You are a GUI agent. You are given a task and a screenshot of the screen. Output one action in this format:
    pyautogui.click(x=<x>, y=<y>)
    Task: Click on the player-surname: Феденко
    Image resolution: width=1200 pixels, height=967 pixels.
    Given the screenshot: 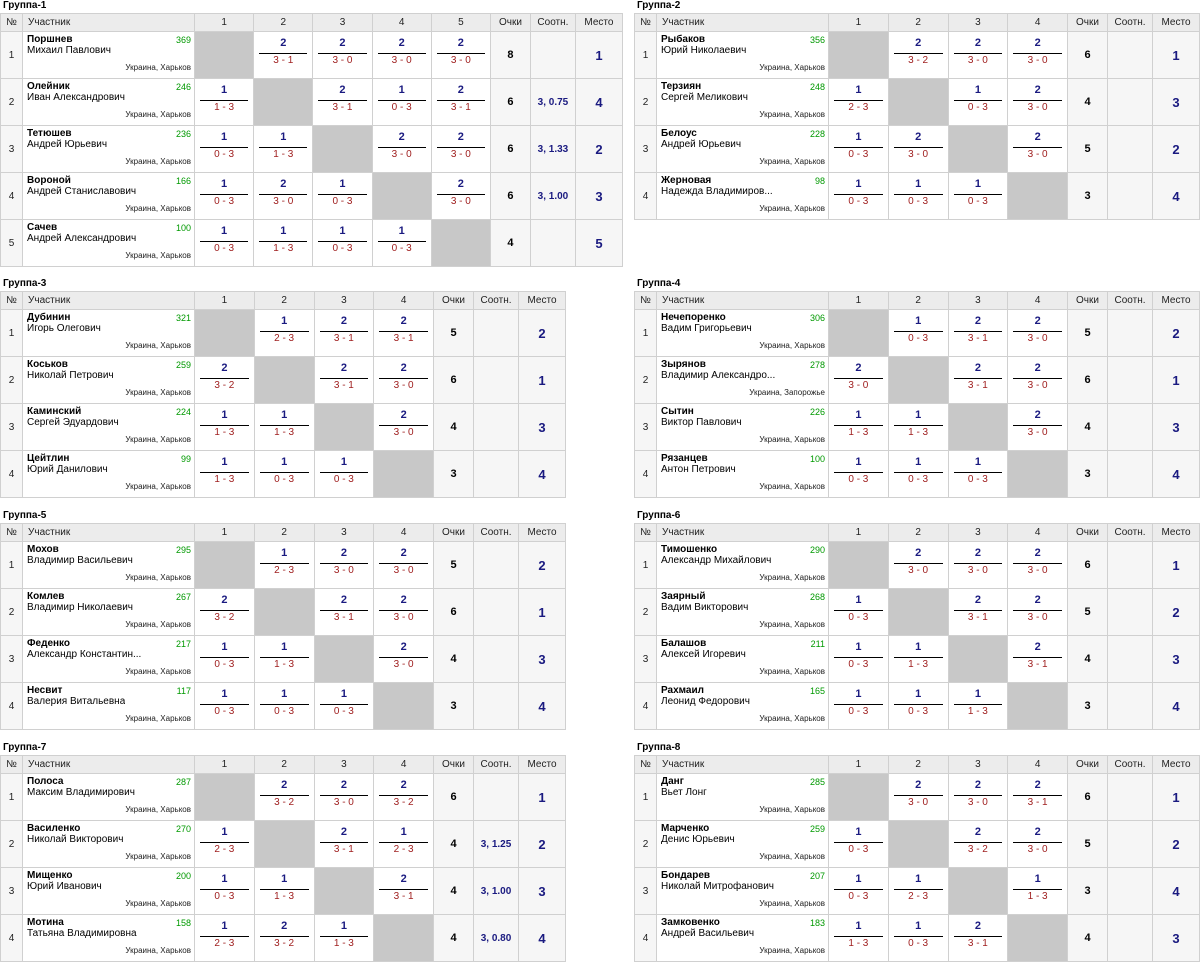 What is the action you would take?
    pyautogui.click(x=49, y=643)
    